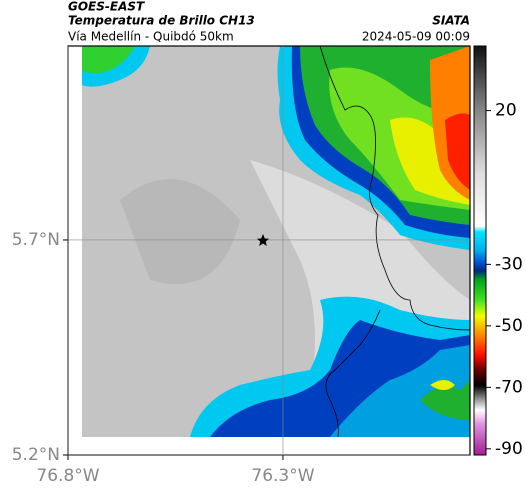 This screenshot has height=491, width=526. Describe the element at coordinates (36, 455) in the screenshot. I see `y-tick-label: 5.2°N` at that location.